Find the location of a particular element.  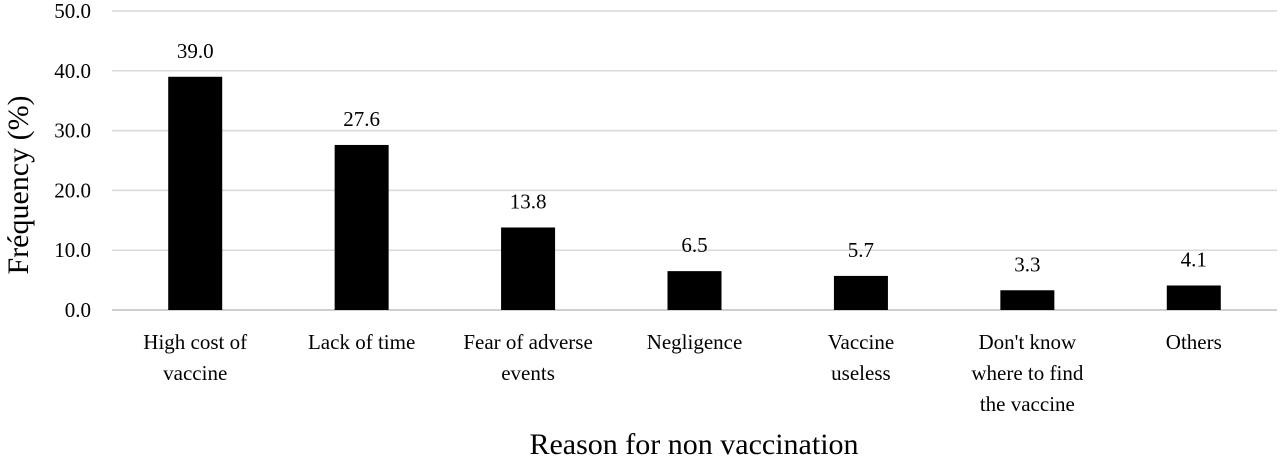

y-axis-ticks: 0.0 10.0 20.0 30.0 40.0 50.0 is located at coordinates (72, 161).